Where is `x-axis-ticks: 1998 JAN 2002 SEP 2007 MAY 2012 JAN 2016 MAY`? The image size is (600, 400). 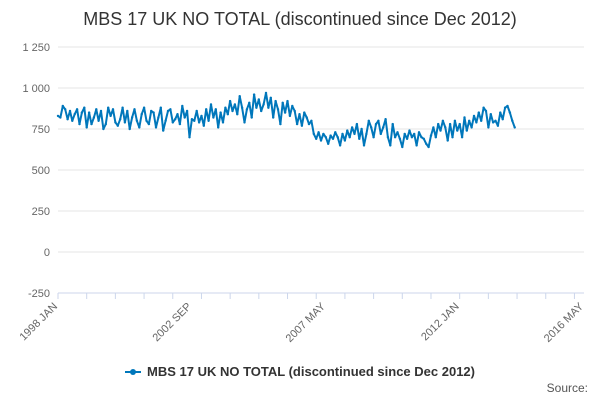
x-axis-ticks: 1998 JAN 2002 SEP 2007 MAY 2012 JAN 2016 MAY is located at coordinates (302, 319).